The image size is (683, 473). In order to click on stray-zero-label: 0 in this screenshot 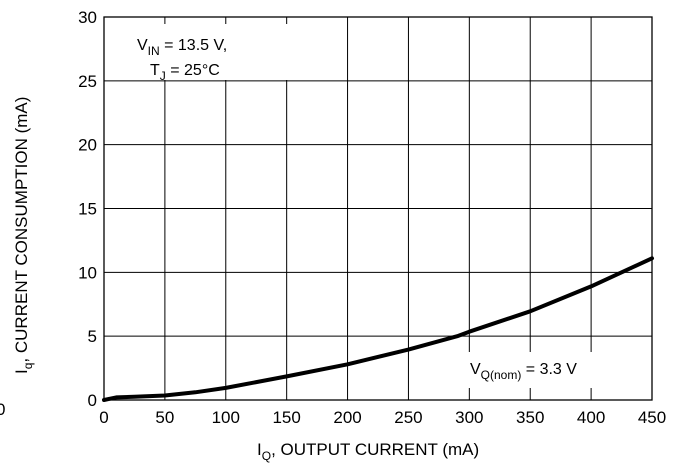, I will do `click(2, 409)`.